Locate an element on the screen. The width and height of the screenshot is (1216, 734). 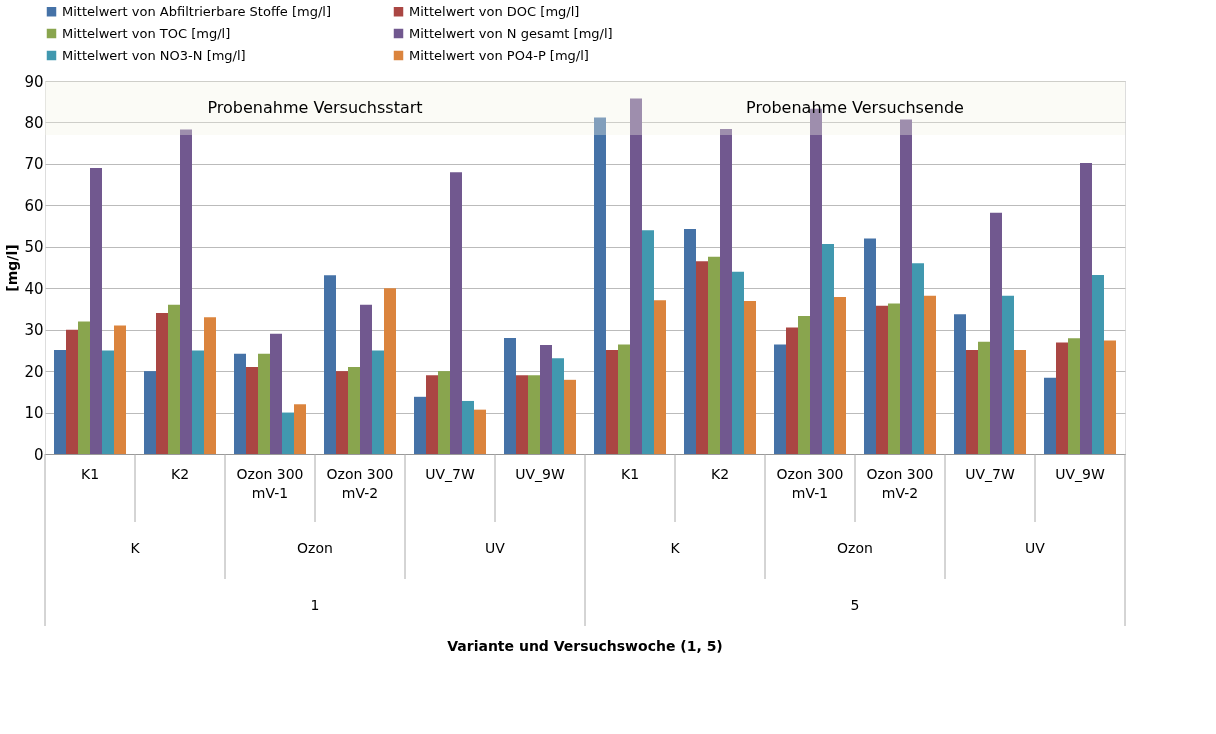
legend-label: Mittelwert von N gesamt [mg/l] is located at coordinates (511, 33).